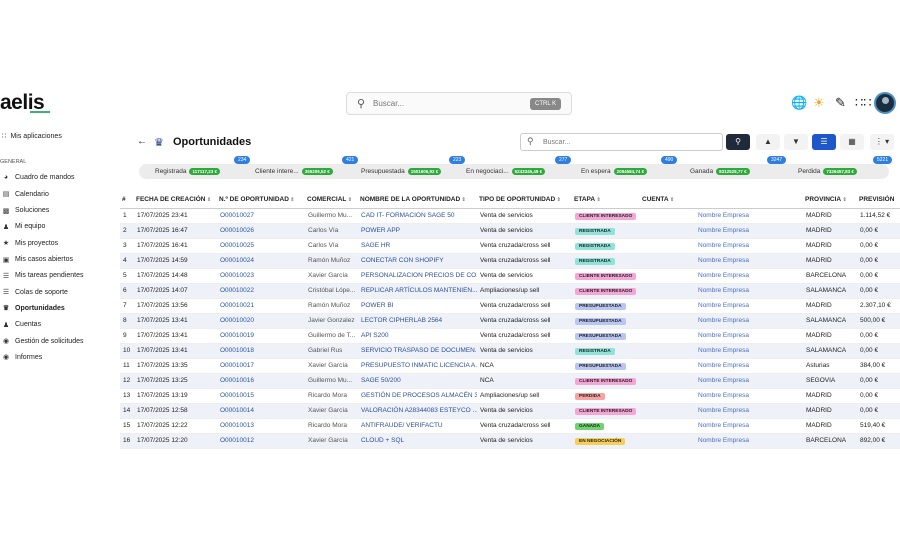 The width and height of the screenshot is (900, 534). I want to click on sidebar-item-cuentas: ♟ Cuentas, so click(21, 325).